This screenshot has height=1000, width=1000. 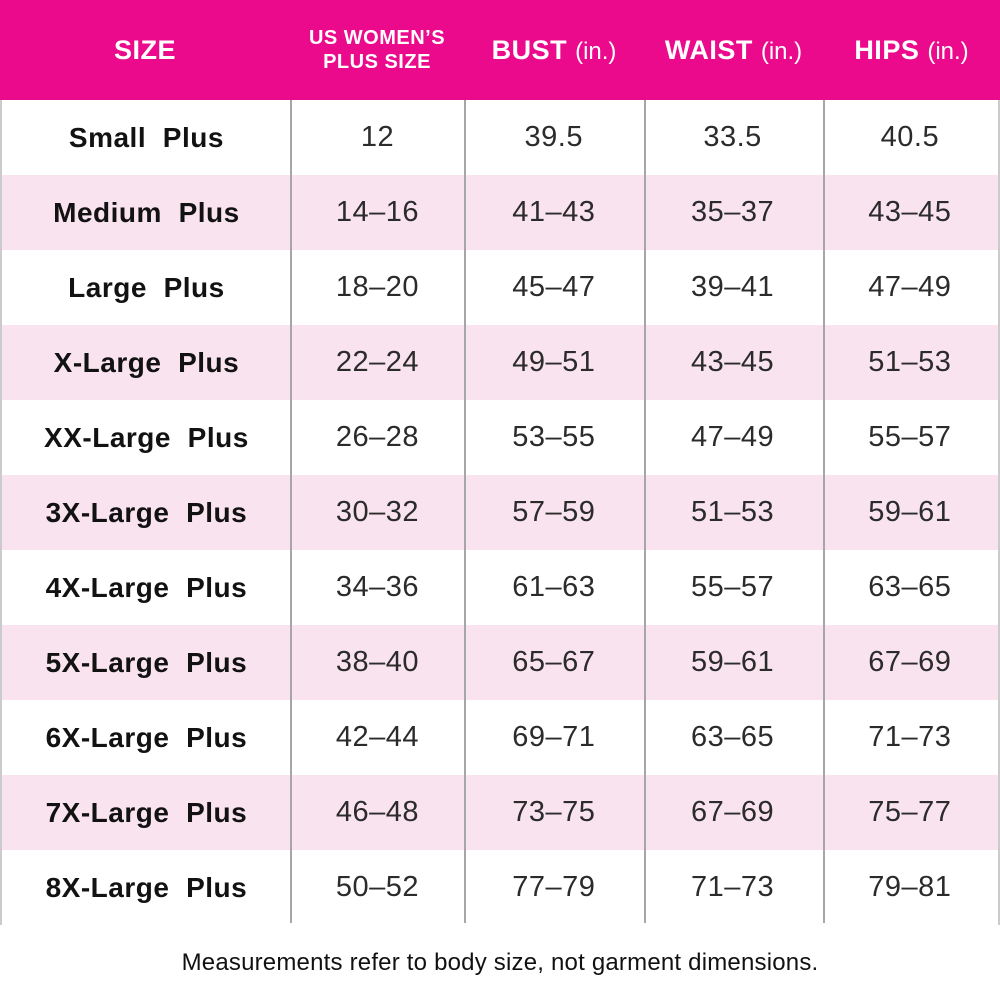 What do you see at coordinates (554, 812) in the screenshot?
I see `value-cell-bust: 73–75` at bounding box center [554, 812].